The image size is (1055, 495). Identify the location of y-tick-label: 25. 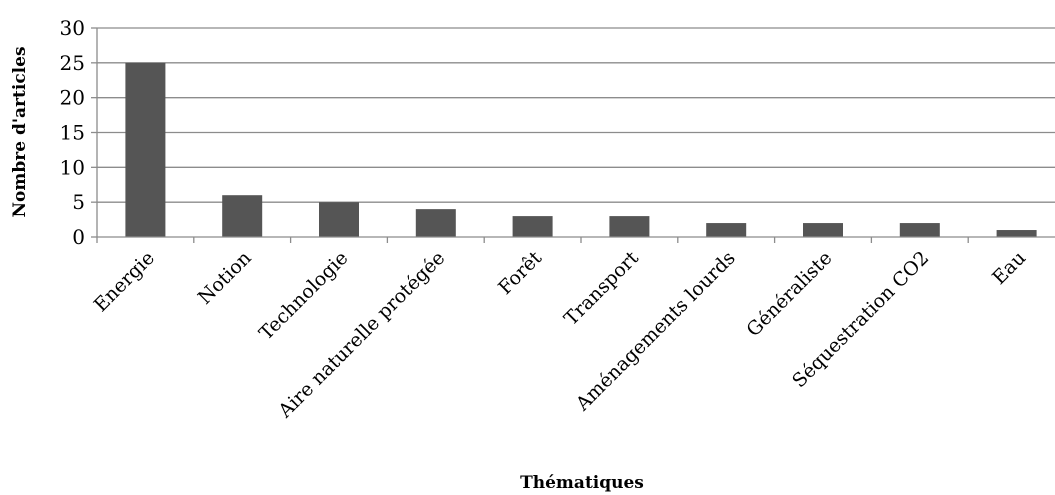
(72, 63).